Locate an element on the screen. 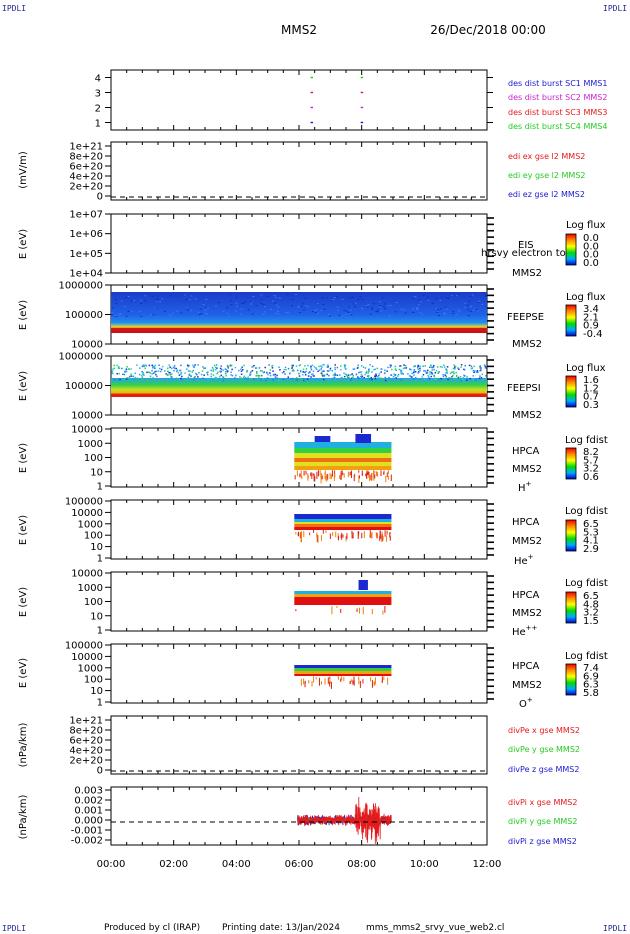 The height and width of the screenshot is (934, 630). hpca-hepp-spectrogram is located at coordinates (343, 597).